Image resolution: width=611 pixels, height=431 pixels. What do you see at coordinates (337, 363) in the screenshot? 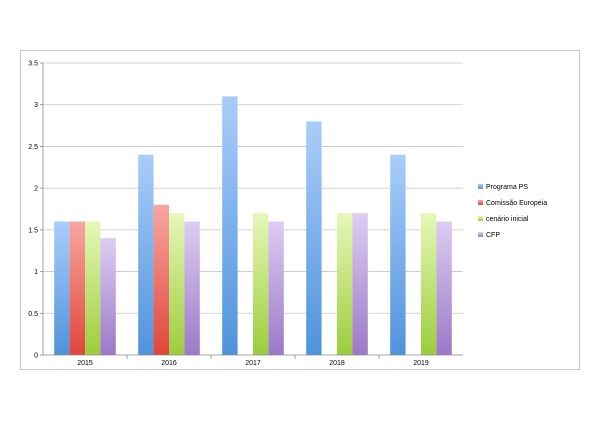
I see `x-tick-label: 2018` at bounding box center [337, 363].